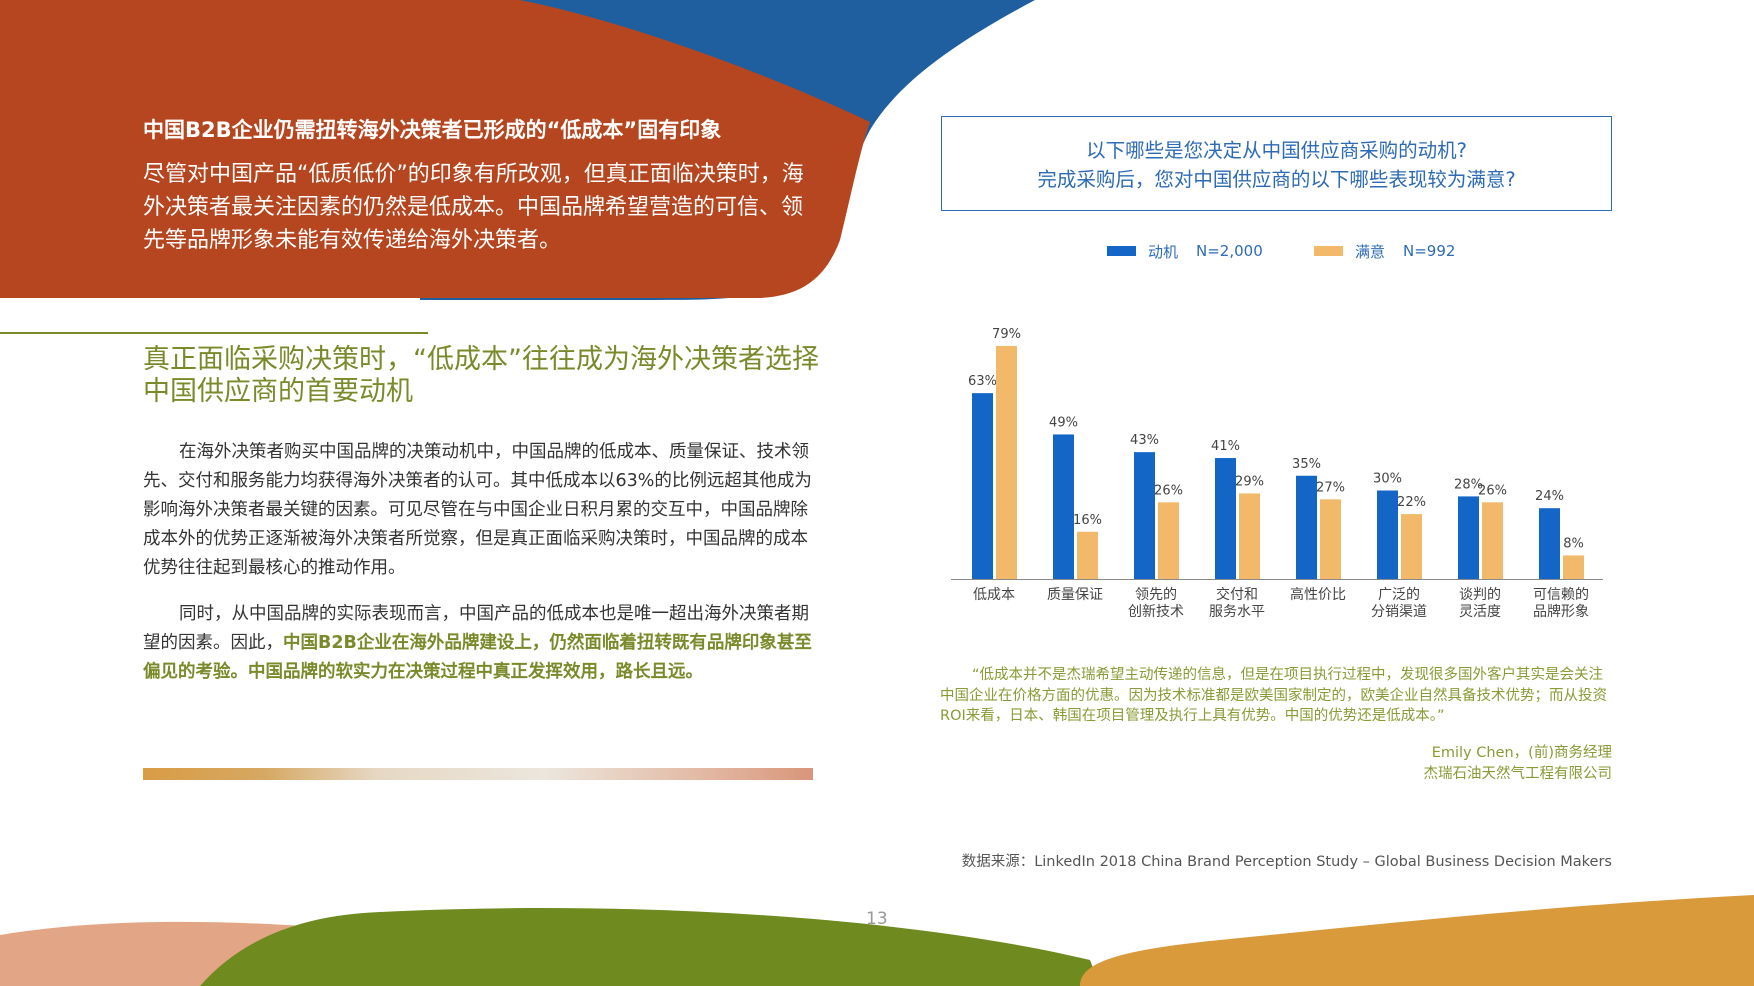  What do you see at coordinates (1561, 595) in the screenshot?
I see `category-label: 可信赖的` at bounding box center [1561, 595].